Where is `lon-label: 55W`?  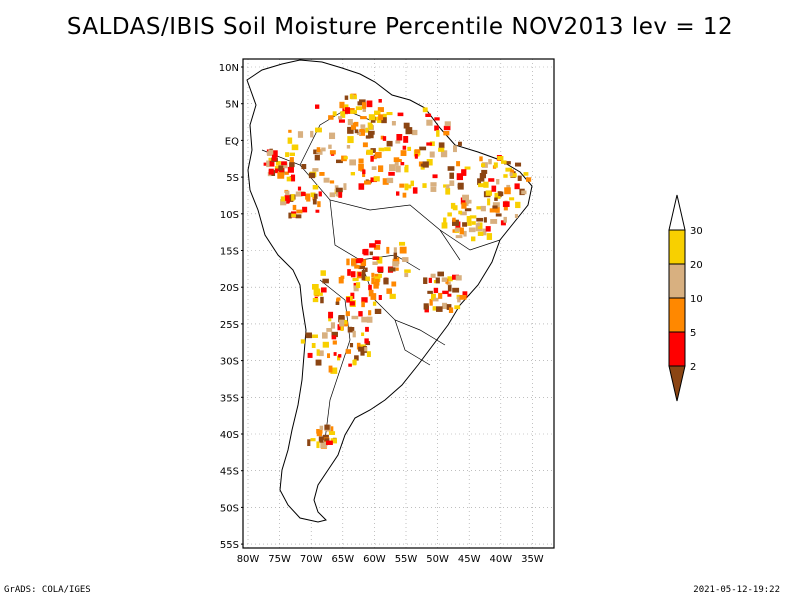
lon-label: 55W is located at coordinates (406, 559).